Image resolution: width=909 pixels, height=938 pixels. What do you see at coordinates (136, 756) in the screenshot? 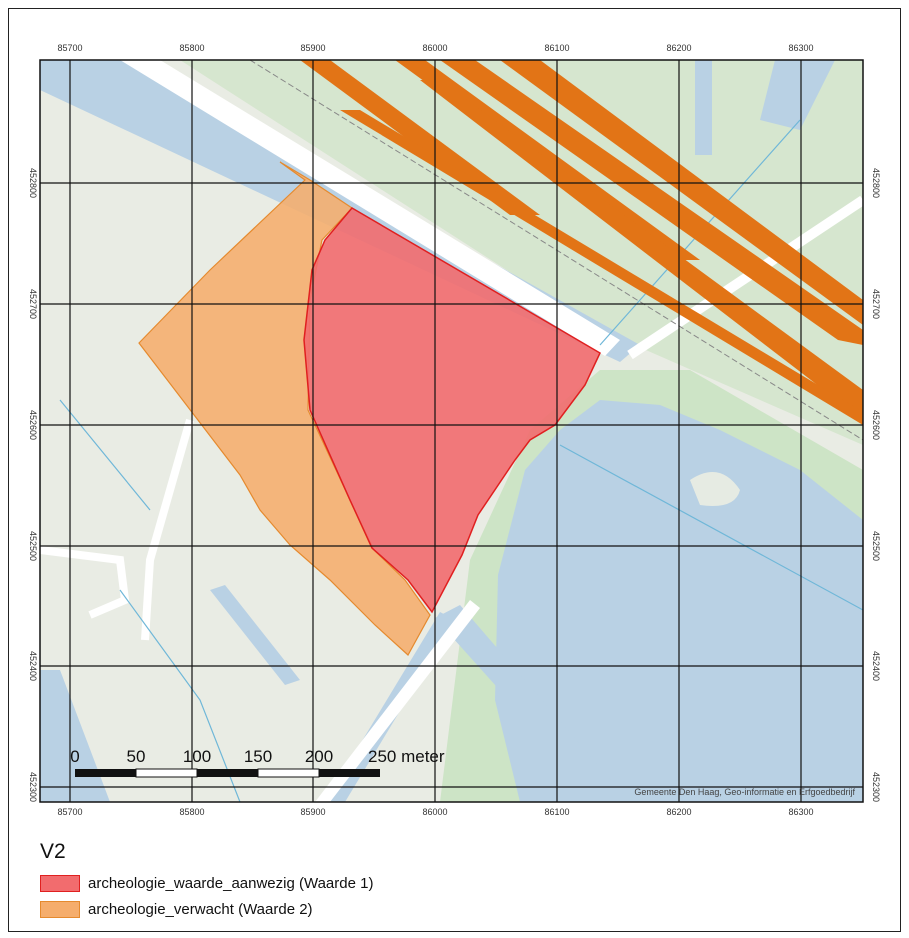
I see `scale-label: 50` at bounding box center [136, 756].